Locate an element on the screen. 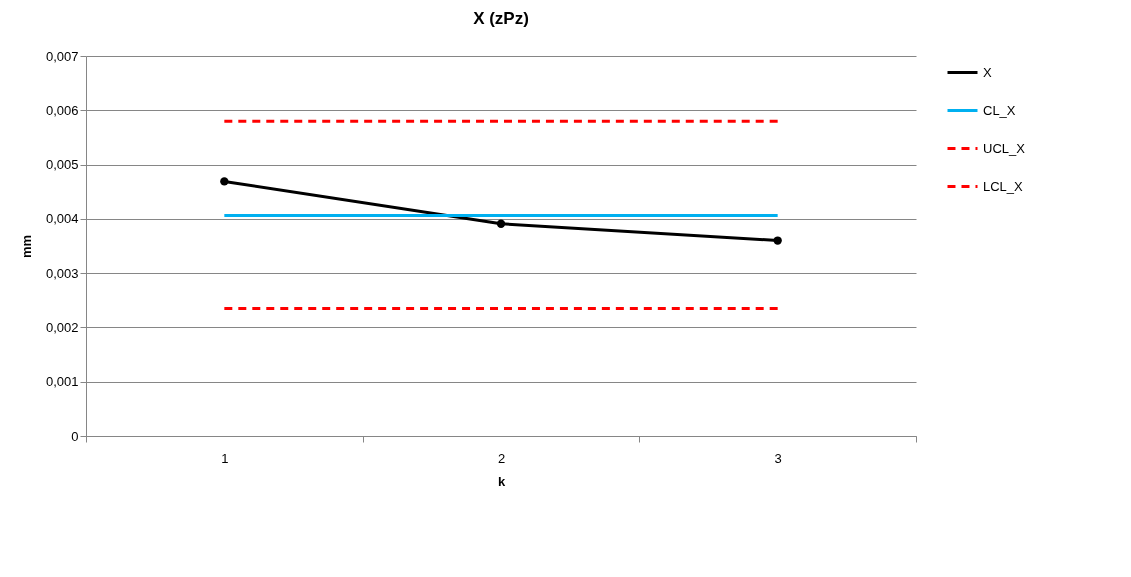 This screenshot has height=577, width=1131. y-tick-label: 0,007 is located at coordinates (62, 56).